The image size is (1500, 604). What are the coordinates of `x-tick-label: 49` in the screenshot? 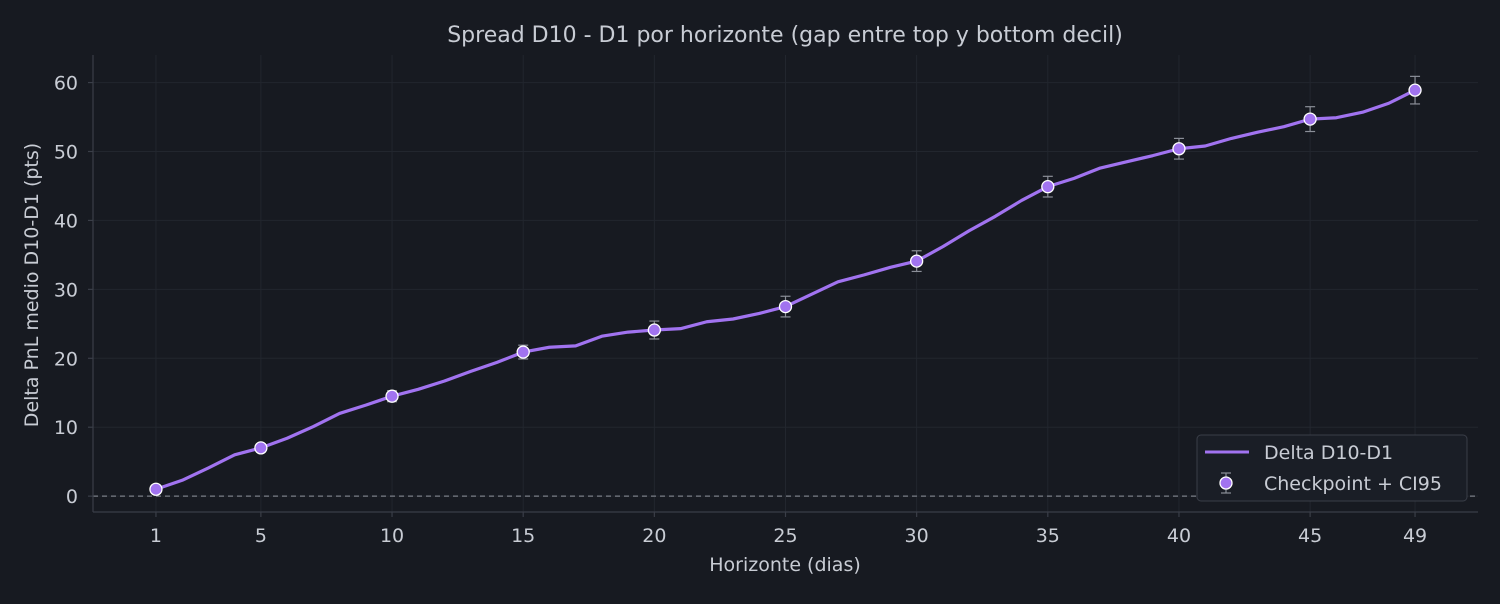 It's located at (1415, 536).